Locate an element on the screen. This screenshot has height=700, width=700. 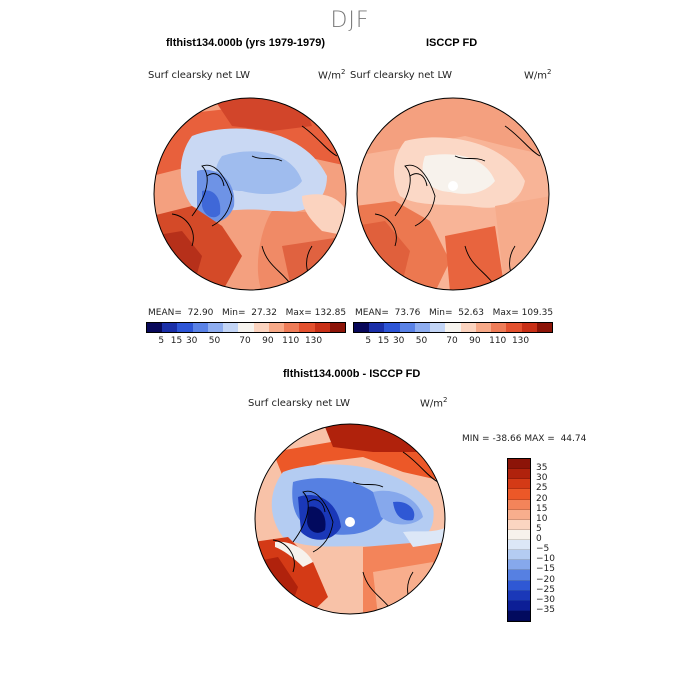
colorbar-tick-label: 0 is located at coordinates (539, 539).